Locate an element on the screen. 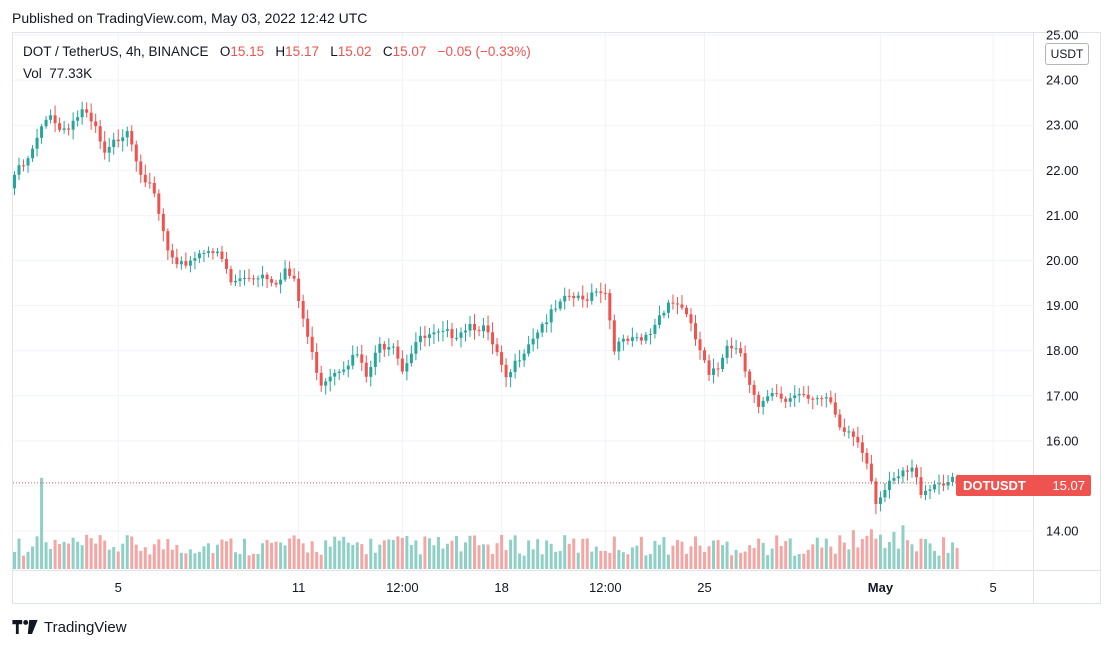 The height and width of the screenshot is (648, 1113). symbol-label: DOT / TetherUS, 4h, BINANCE is located at coordinates (116, 51).